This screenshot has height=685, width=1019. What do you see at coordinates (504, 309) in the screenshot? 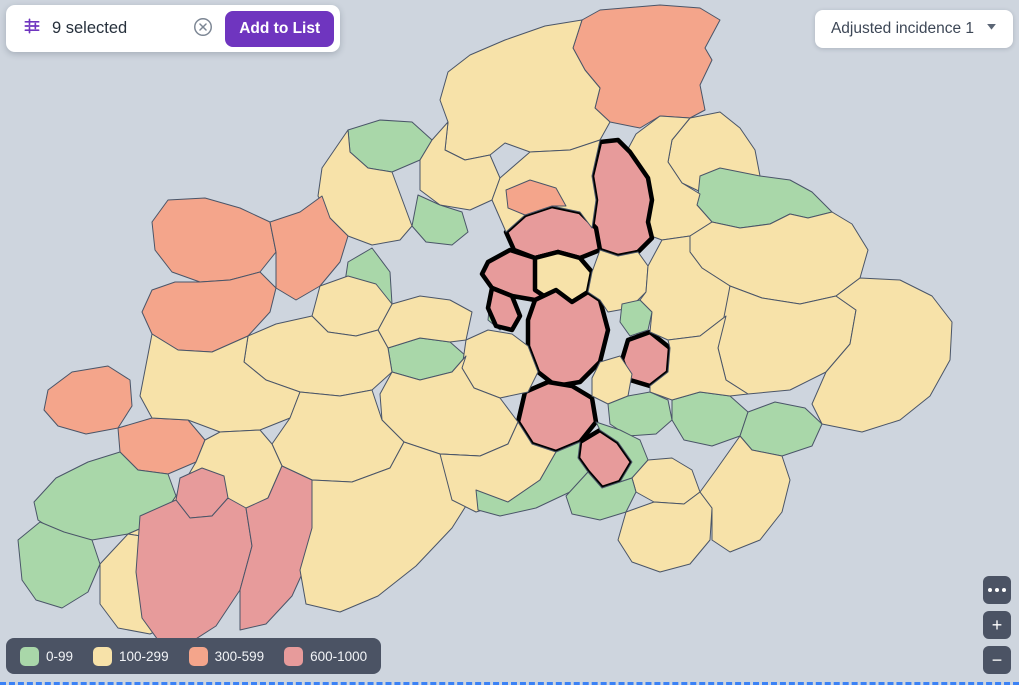
I see `map-region-selected` at bounding box center [504, 309].